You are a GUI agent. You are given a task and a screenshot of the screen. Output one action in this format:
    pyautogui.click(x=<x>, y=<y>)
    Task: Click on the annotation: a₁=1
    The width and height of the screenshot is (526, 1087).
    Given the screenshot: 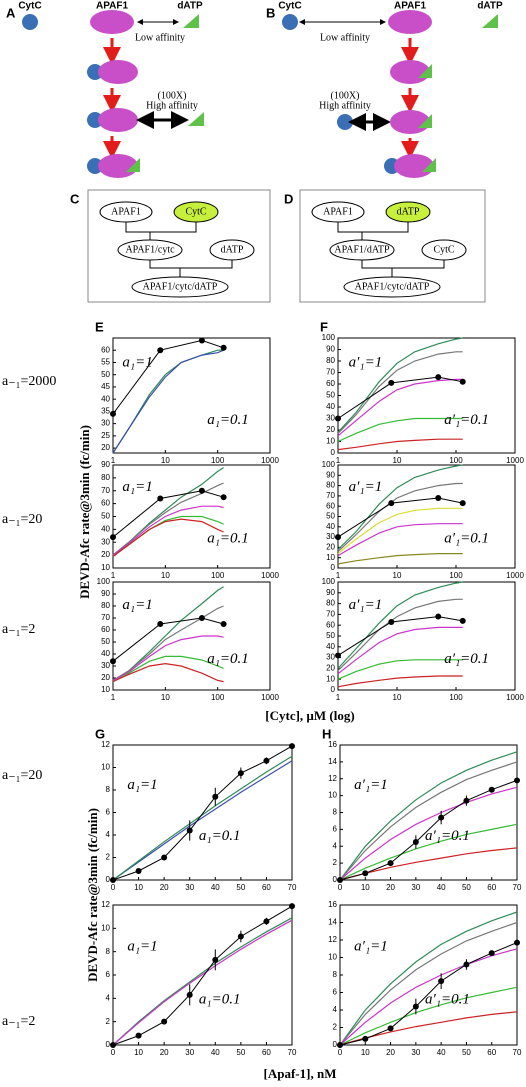 What is the action you would take?
    pyautogui.click(x=137, y=487)
    